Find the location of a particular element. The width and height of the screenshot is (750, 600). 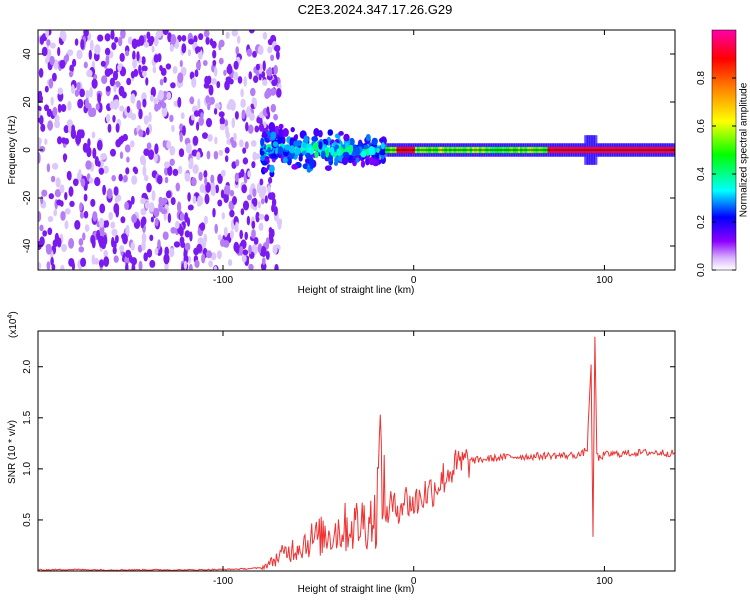

heatmap-xtick-label: -100 is located at coordinates (223, 280).